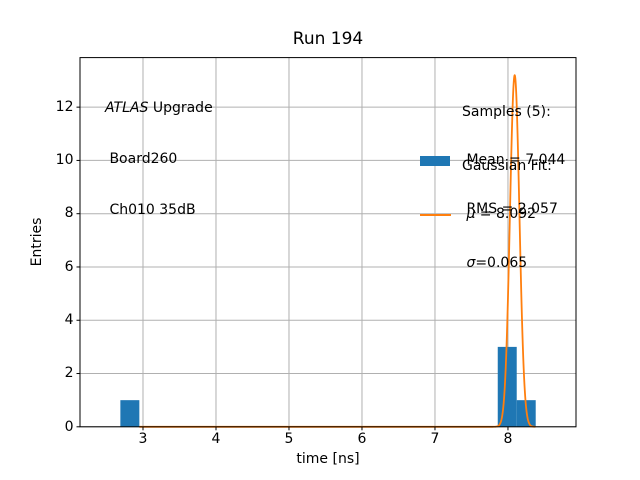 Image resolution: width=640 pixels, height=480 pixels. I want to click on x-tick-label: 7, so click(435, 439).